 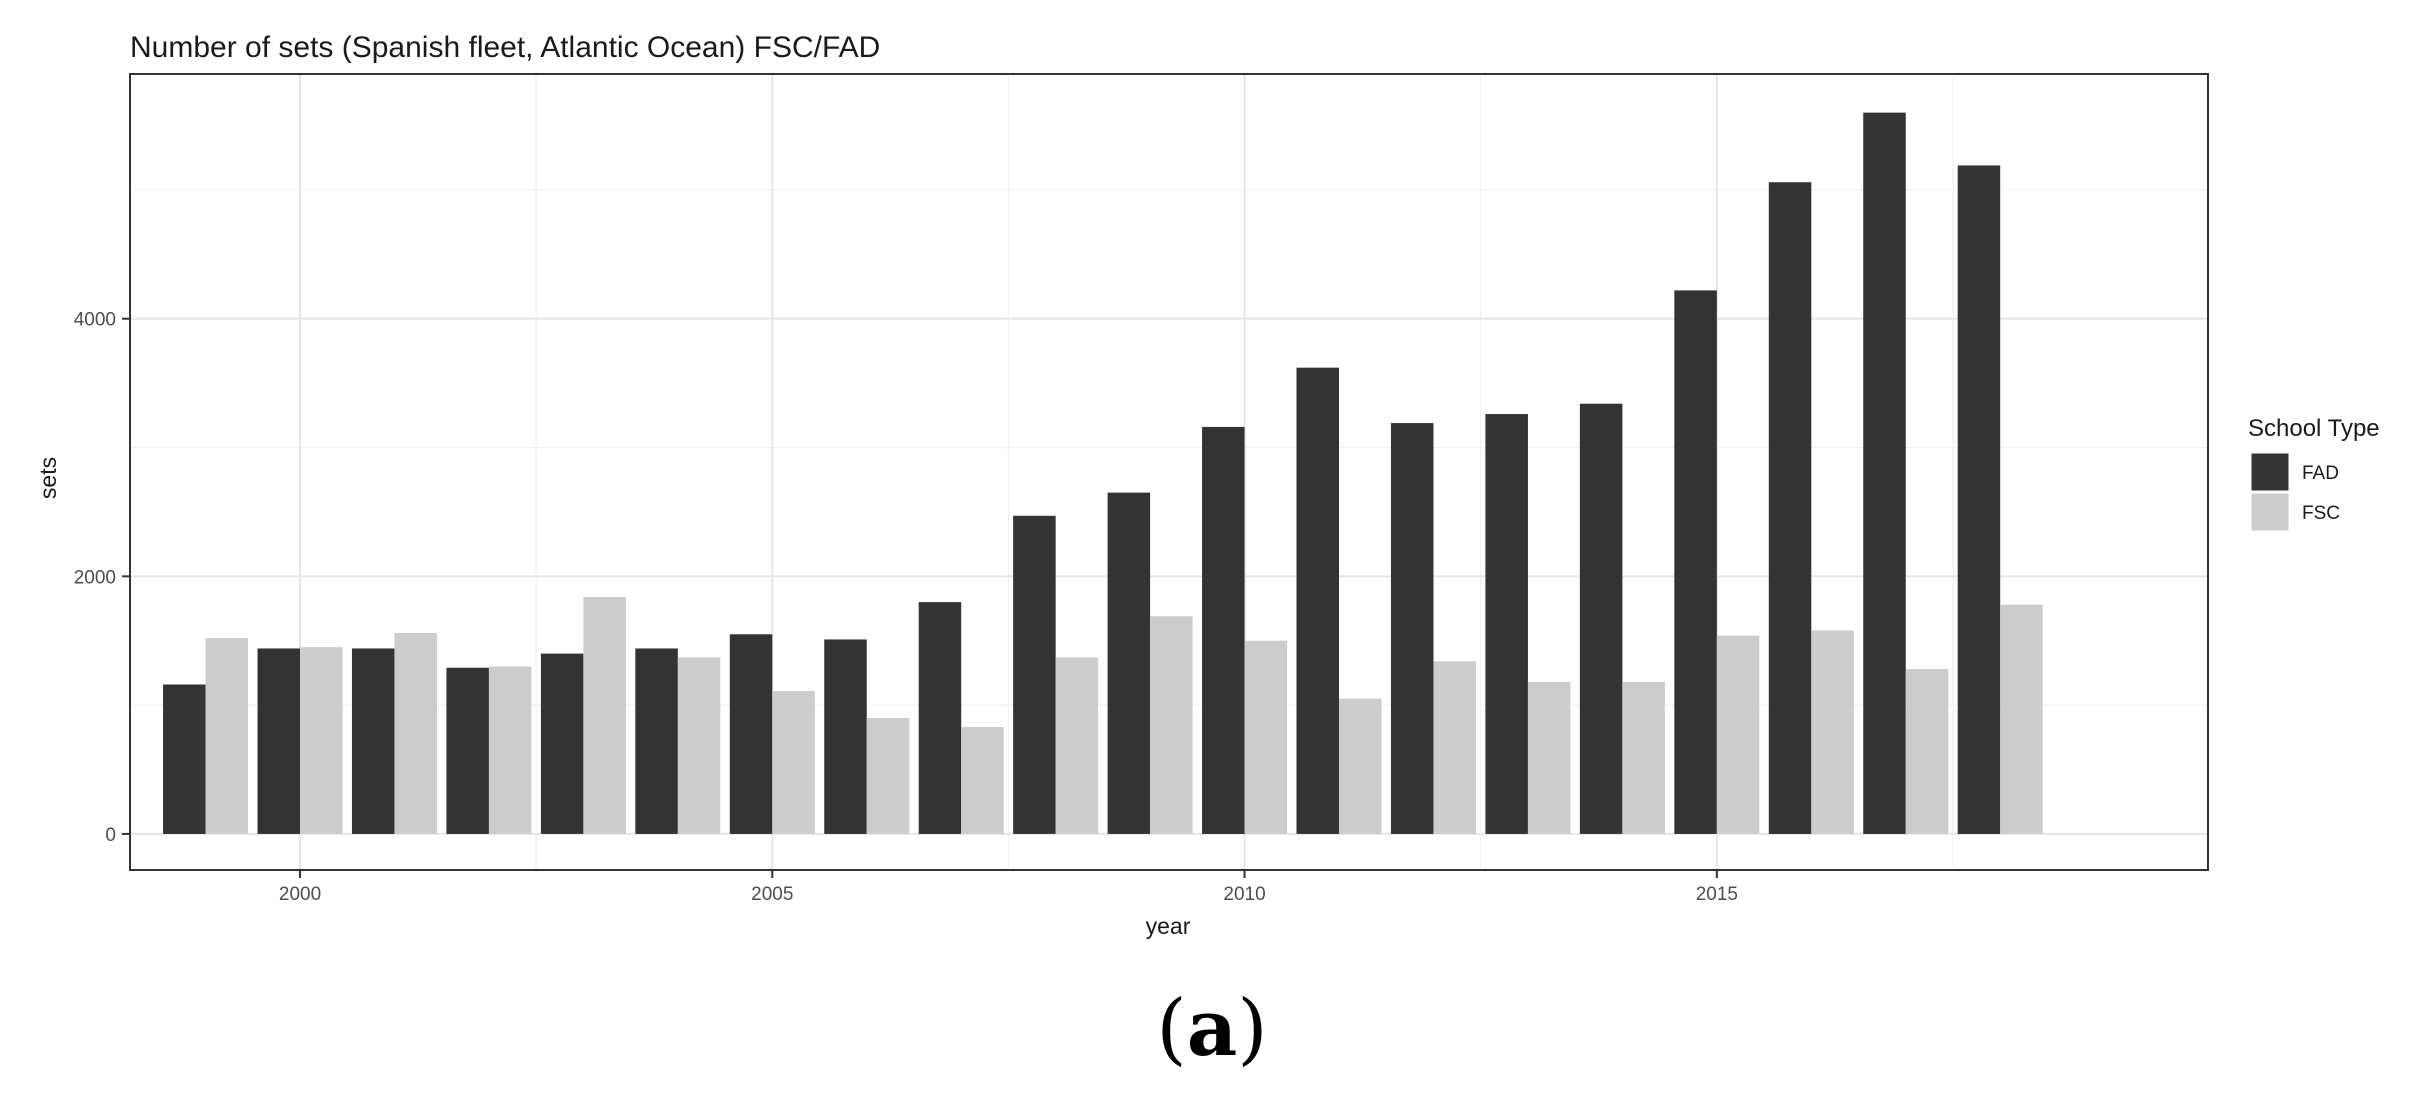 What do you see at coordinates (1318, 600) in the screenshot?
I see `bar-fad-2011` at bounding box center [1318, 600].